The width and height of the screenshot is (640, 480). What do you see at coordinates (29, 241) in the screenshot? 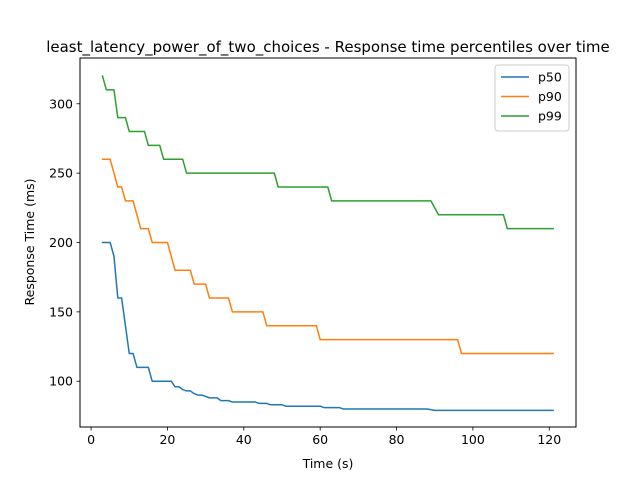
I see `y-axis-label: Response Time (ms)` at bounding box center [29, 241].